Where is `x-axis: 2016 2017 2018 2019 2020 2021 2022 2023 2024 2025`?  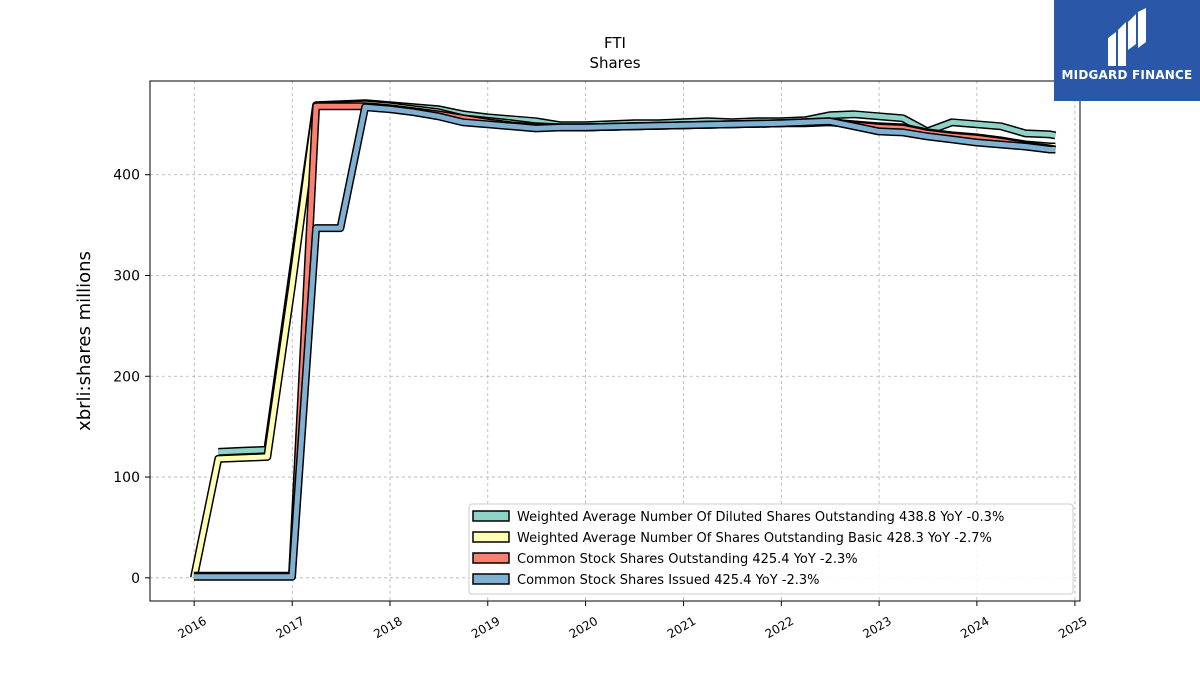
x-axis: 2016 2017 2018 2019 2020 2021 2022 2023 2024 2025 is located at coordinates (632, 621).